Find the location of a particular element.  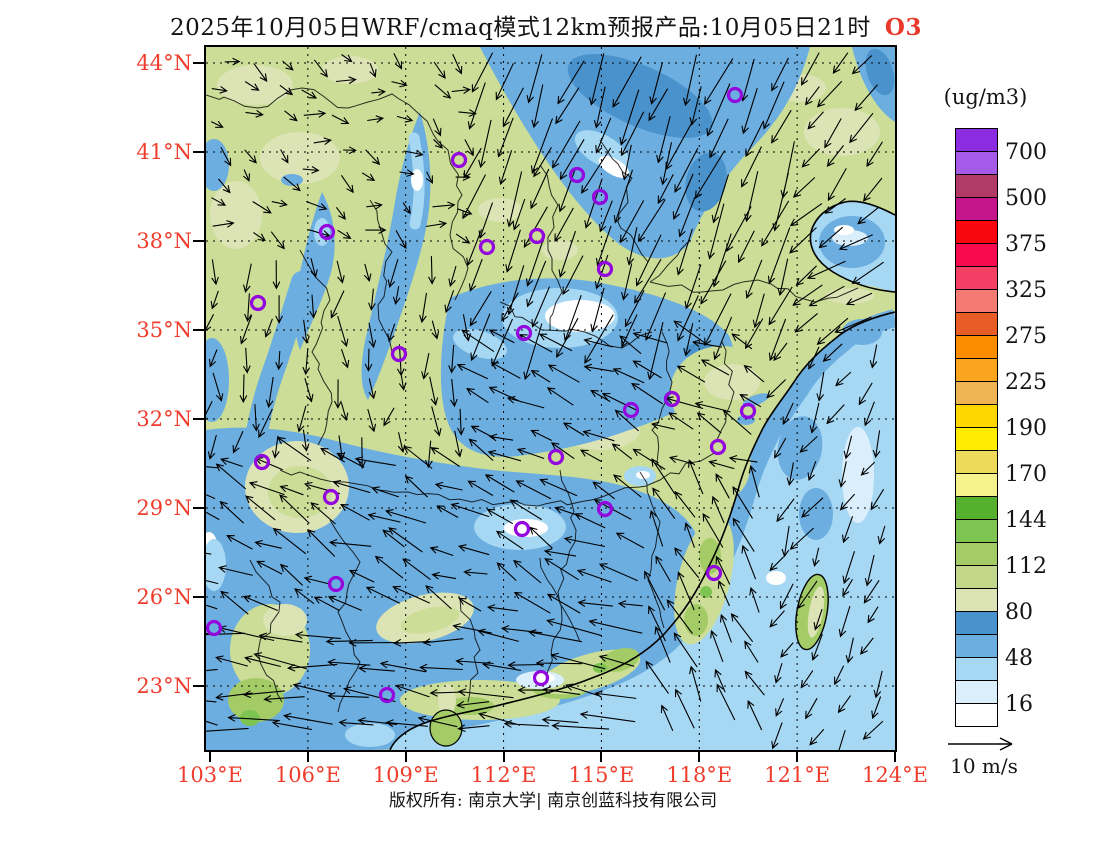

lat-tick-label: 23°N is located at coordinates (164, 686).